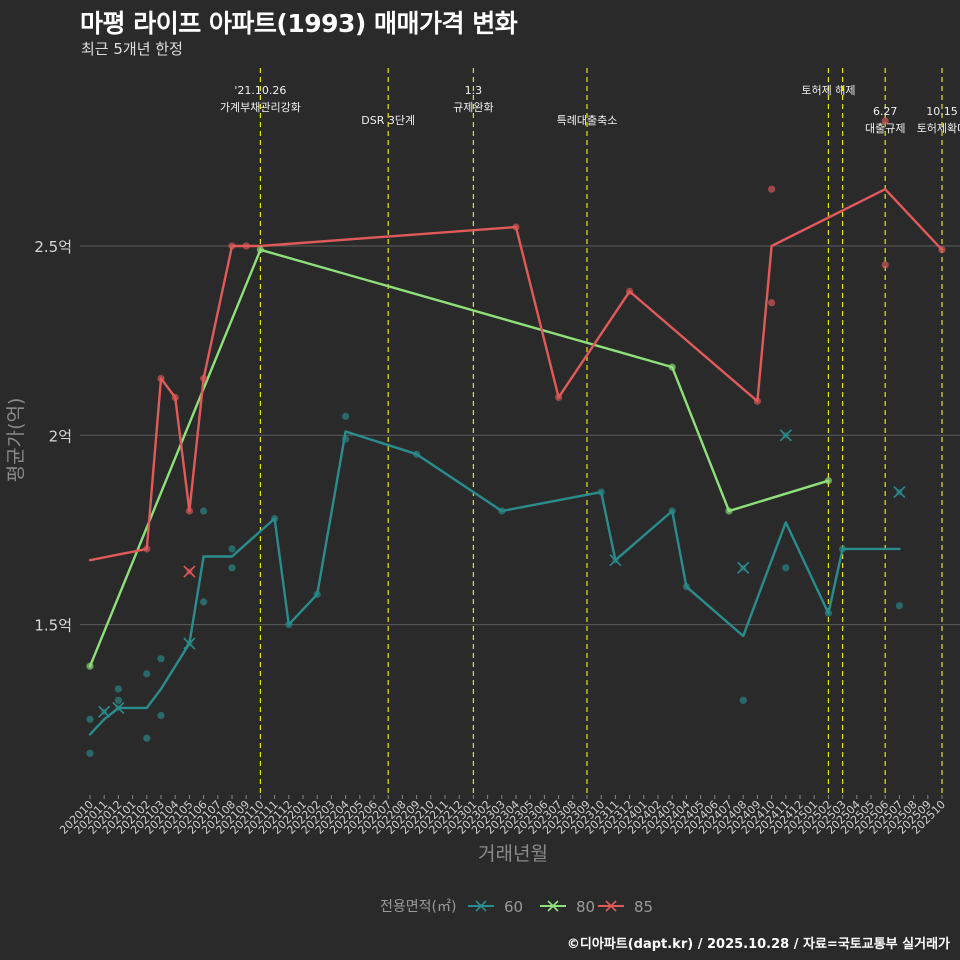 The image size is (960, 960). I want to click on event-label: 1.3, so click(474, 90).